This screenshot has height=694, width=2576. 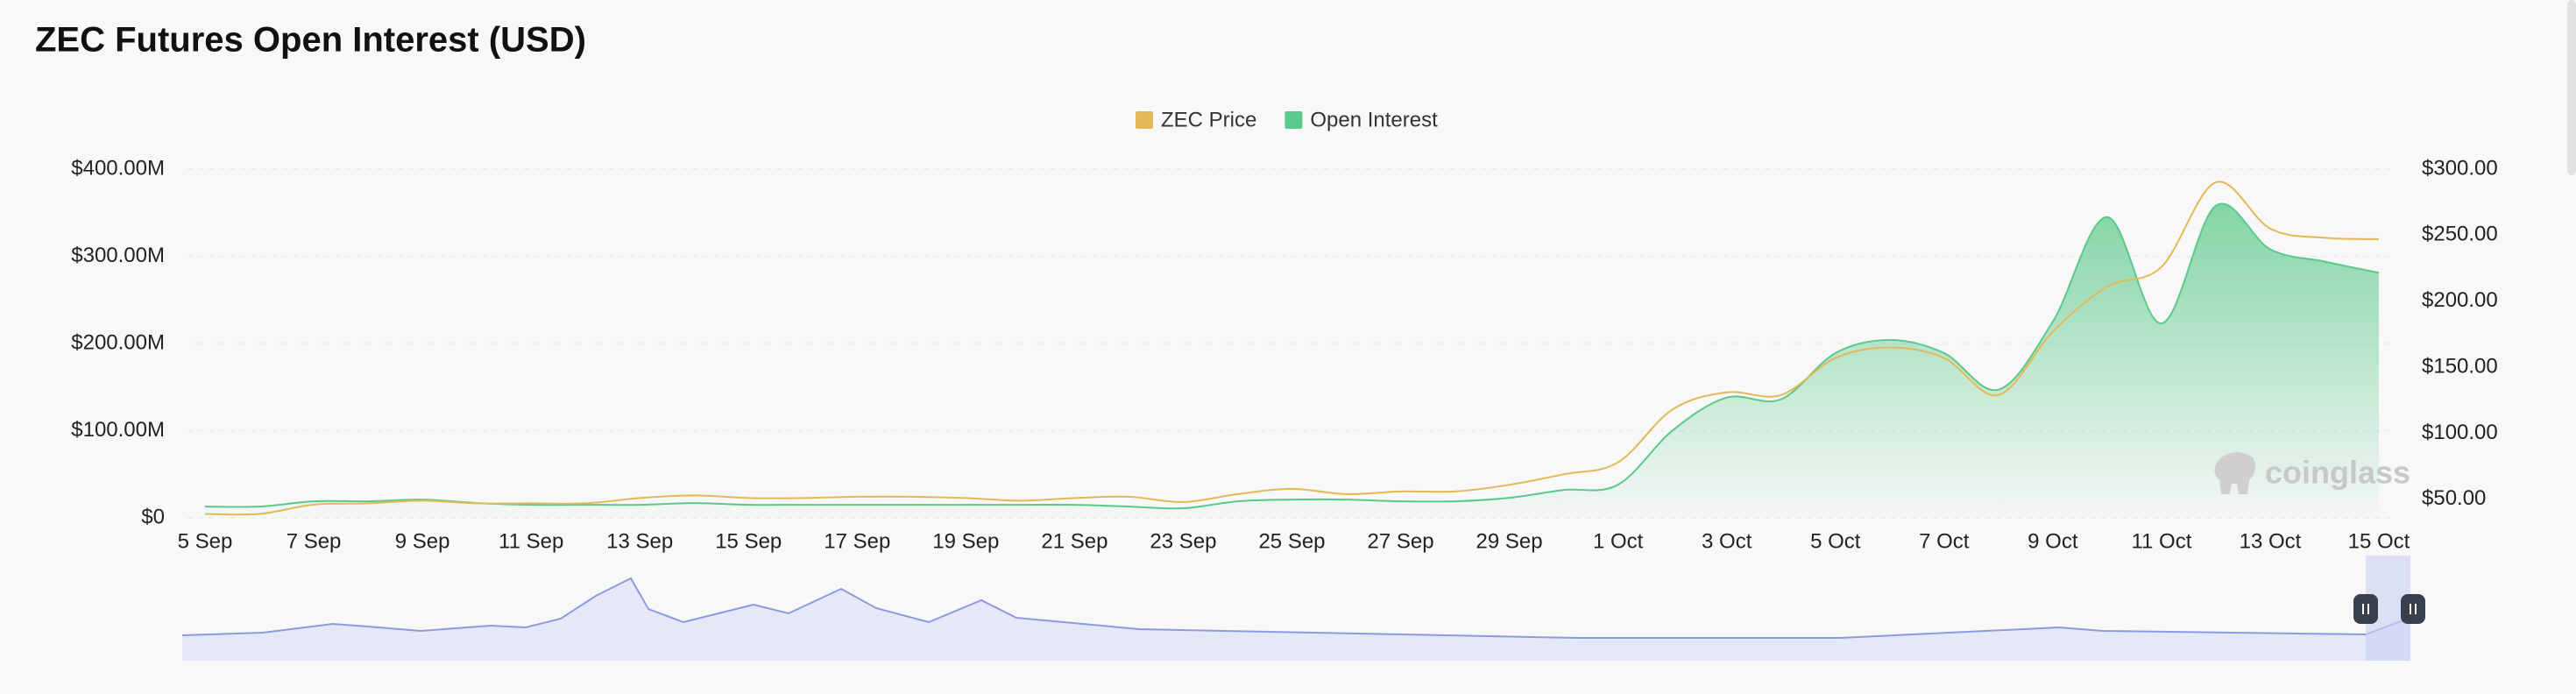 I want to click on legend-label: Open Interest, so click(x=1374, y=119).